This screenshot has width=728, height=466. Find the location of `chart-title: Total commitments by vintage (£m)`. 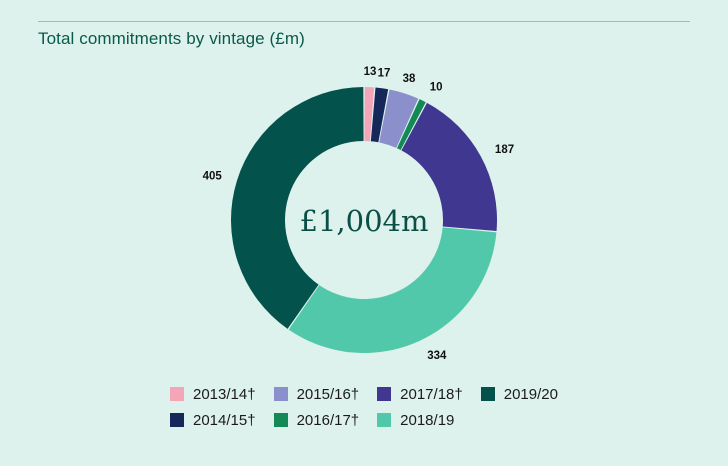

chart-title: Total commitments by vintage (£m) is located at coordinates (171, 38).